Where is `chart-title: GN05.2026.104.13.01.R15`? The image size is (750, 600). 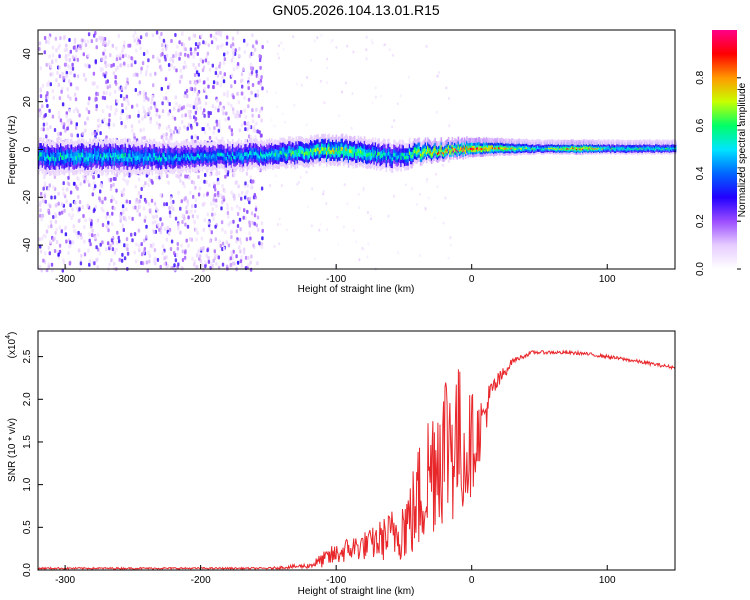 chart-title: GN05.2026.104.13.01.R15 is located at coordinates (356, 10).